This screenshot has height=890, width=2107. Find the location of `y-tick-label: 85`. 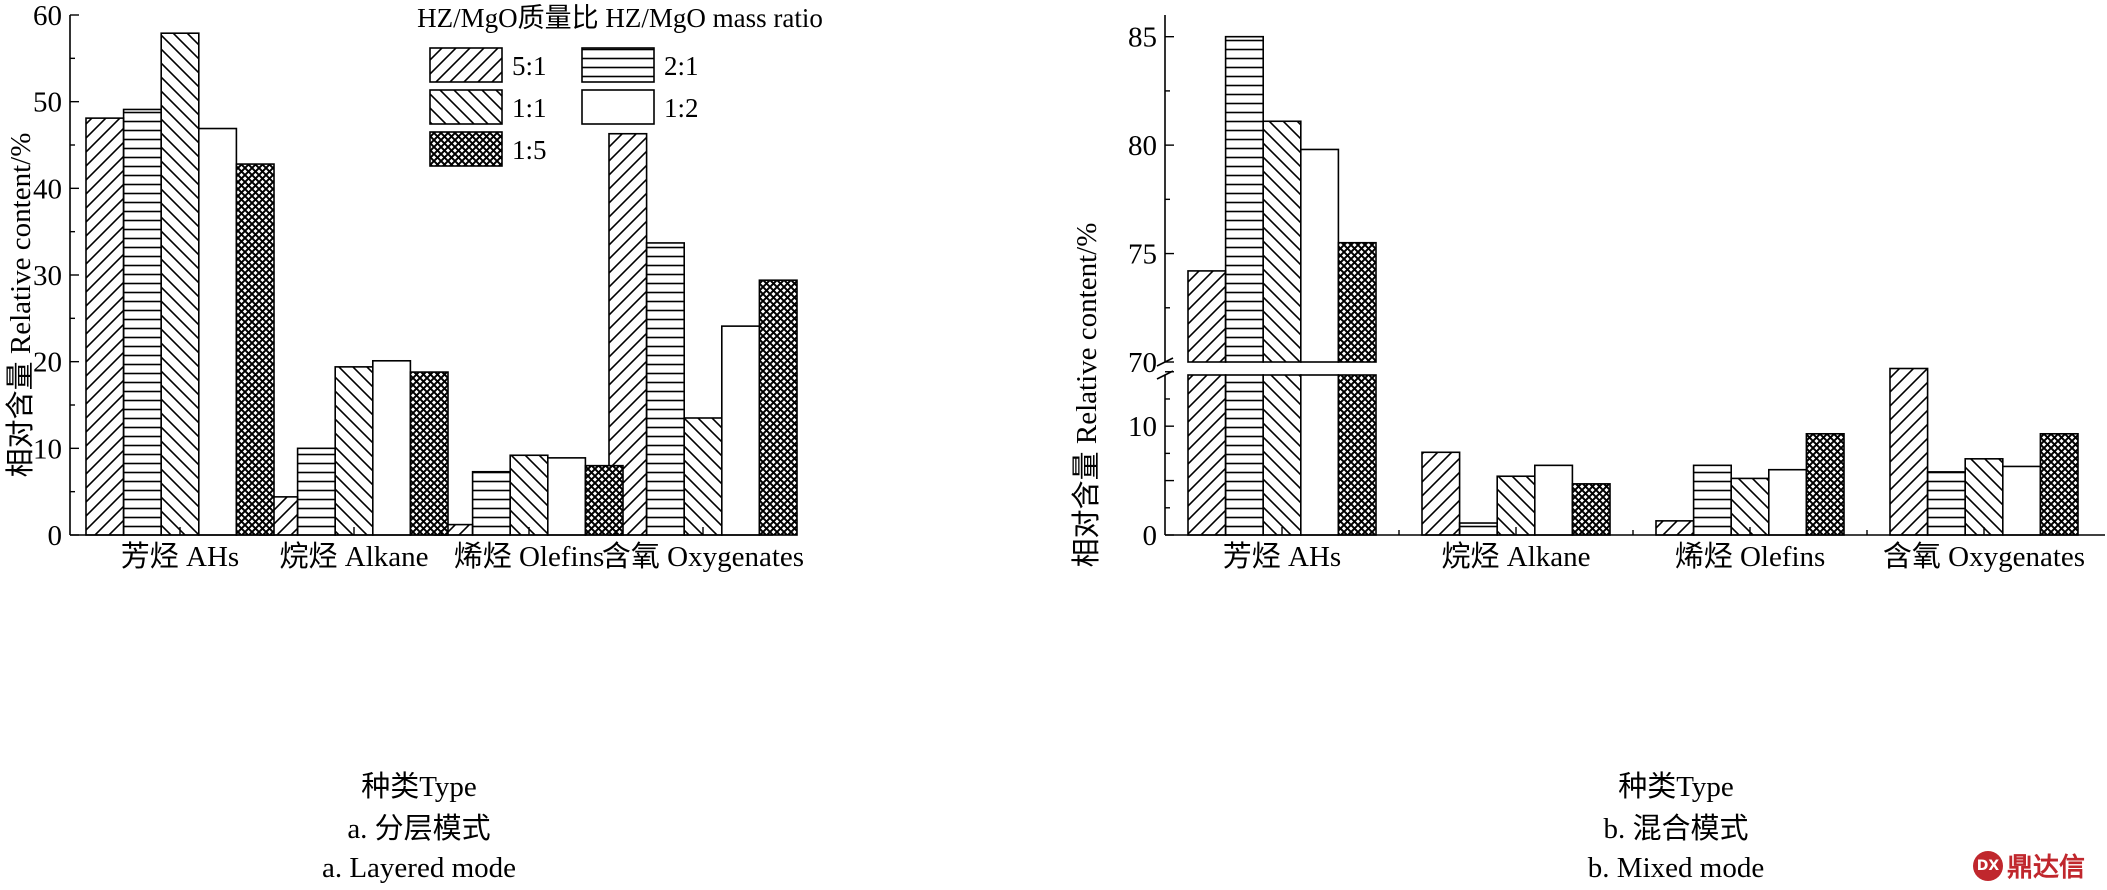

y-tick-label: 85 is located at coordinates (1142, 38).